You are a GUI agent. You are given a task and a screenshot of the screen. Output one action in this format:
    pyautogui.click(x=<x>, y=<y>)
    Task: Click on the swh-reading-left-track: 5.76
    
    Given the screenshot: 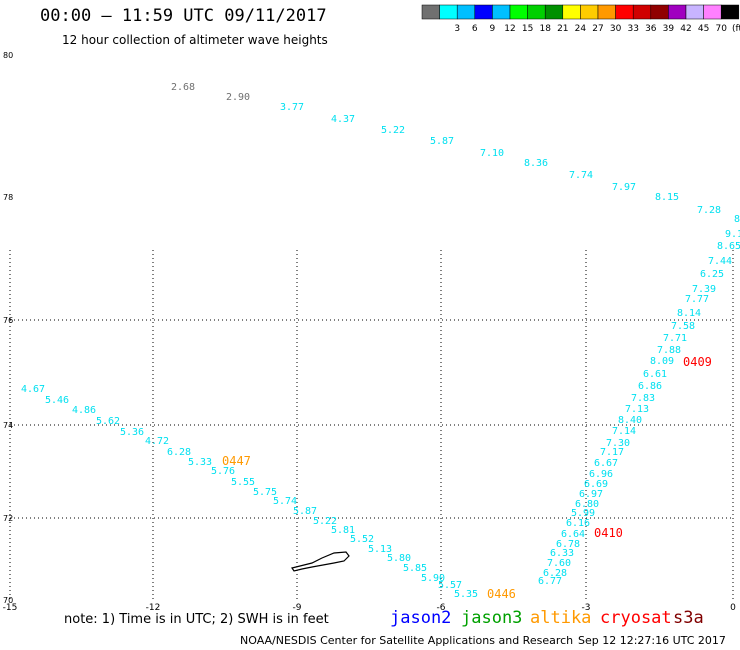 What is the action you would take?
    pyautogui.click(x=223, y=471)
    